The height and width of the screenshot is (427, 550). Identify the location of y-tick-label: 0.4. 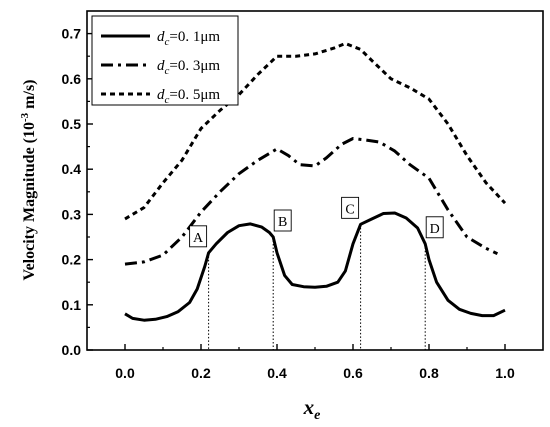
(72, 169).